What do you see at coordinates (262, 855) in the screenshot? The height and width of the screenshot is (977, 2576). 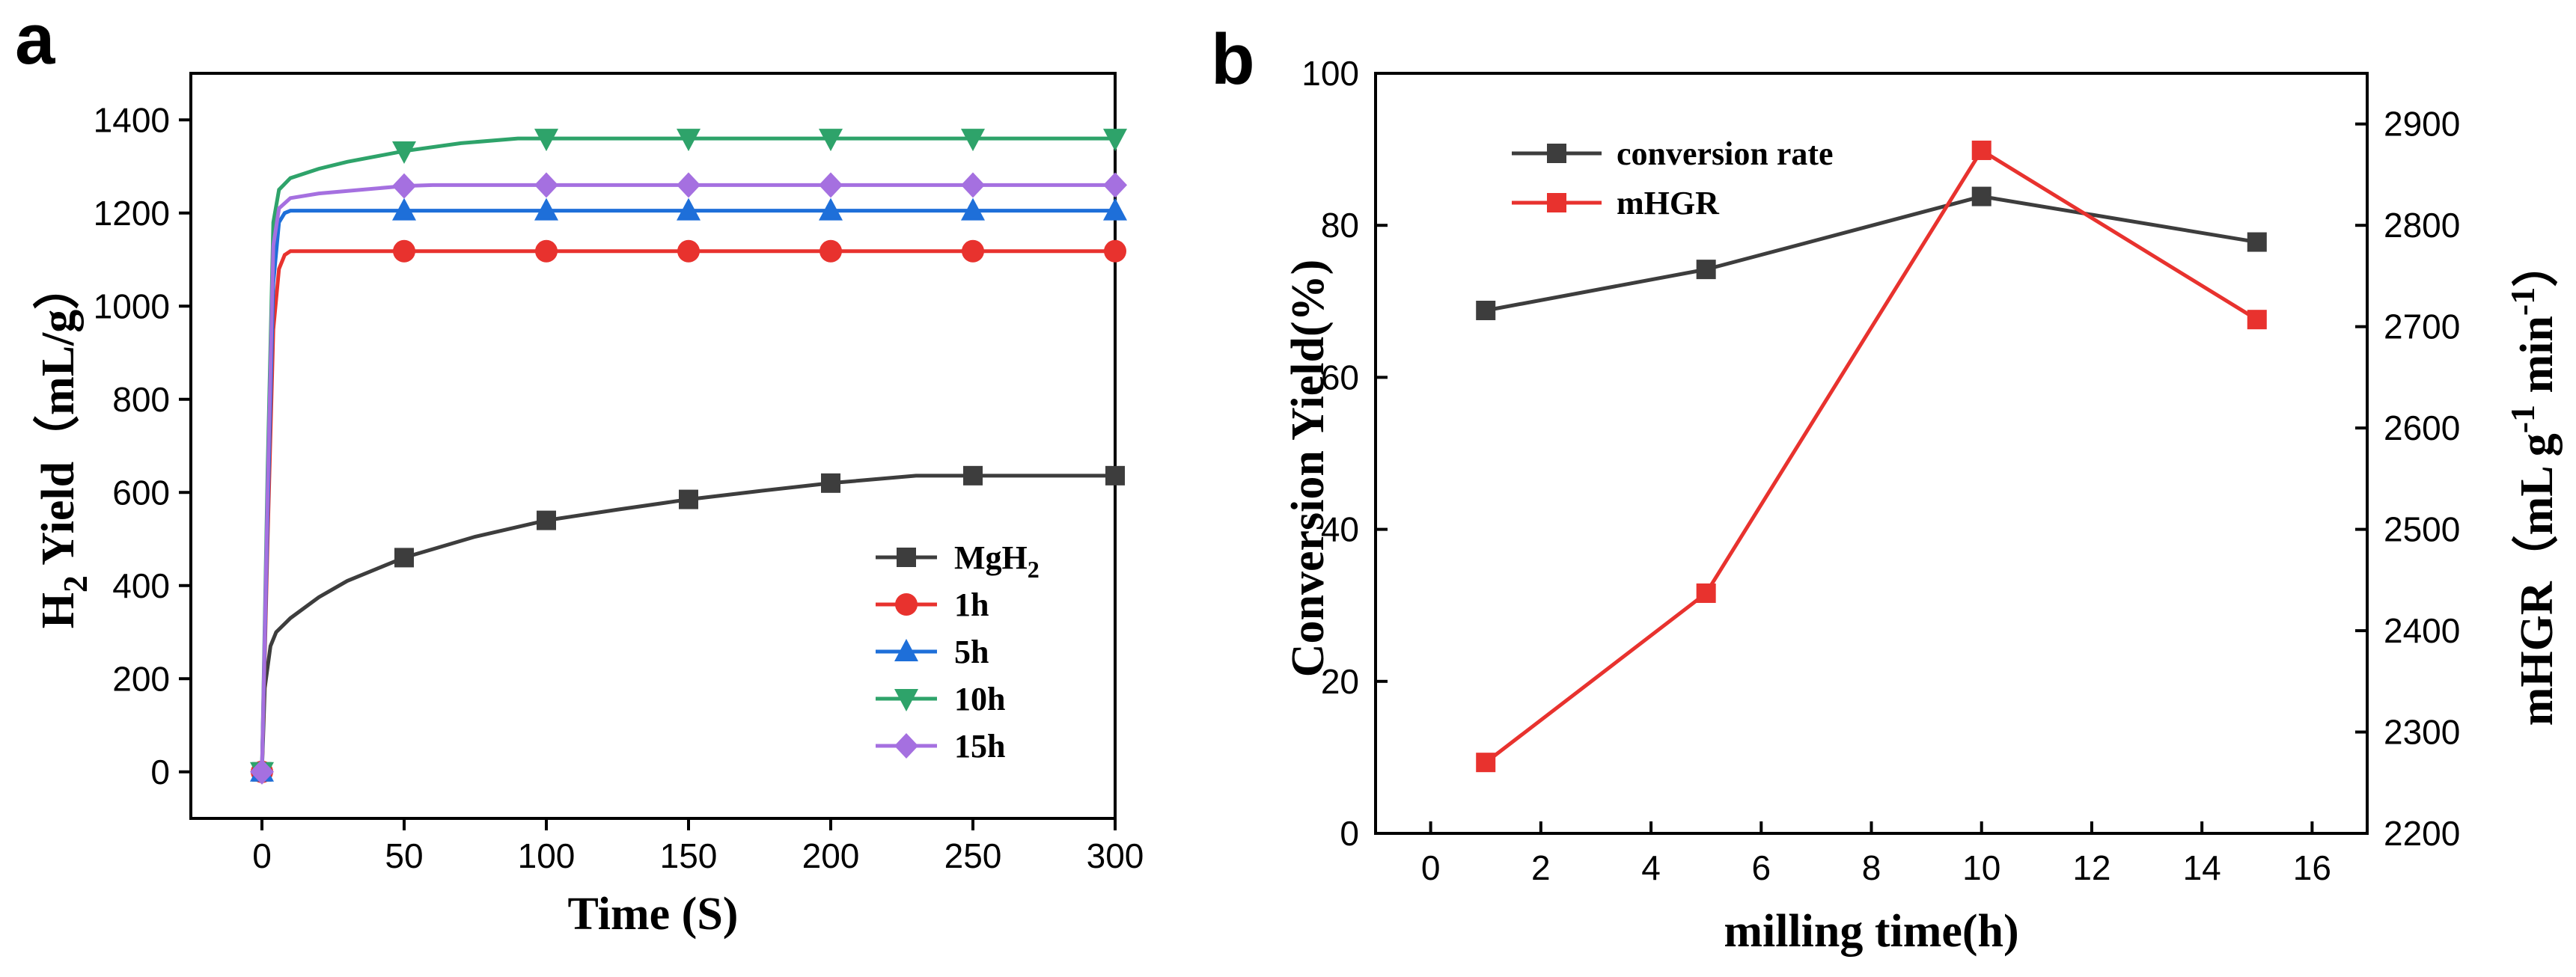 I see `x-tick-label: 0` at bounding box center [262, 855].